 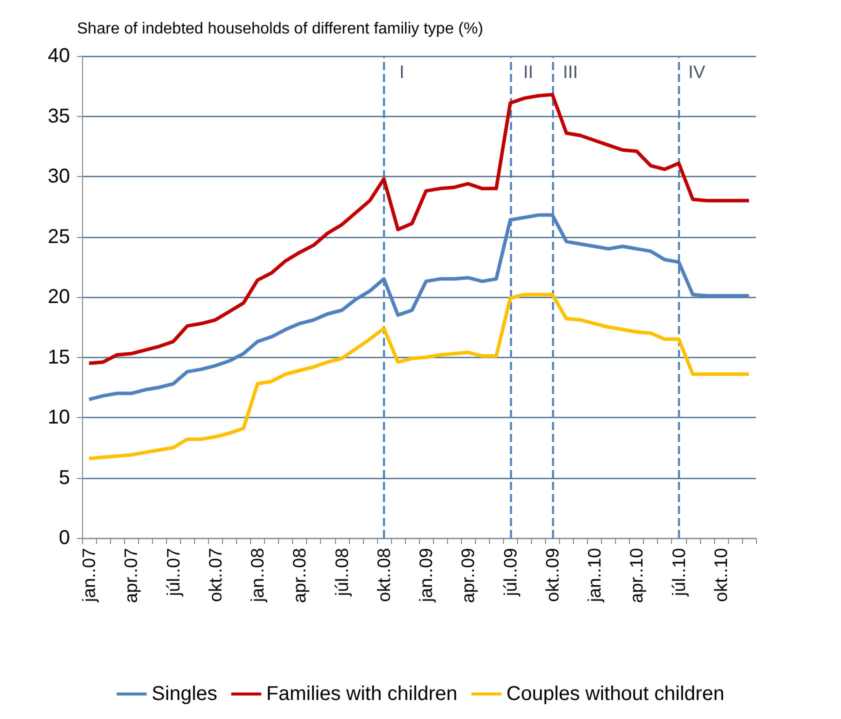 I want to click on x-tick-label: júl..10, so click(x=678, y=573).